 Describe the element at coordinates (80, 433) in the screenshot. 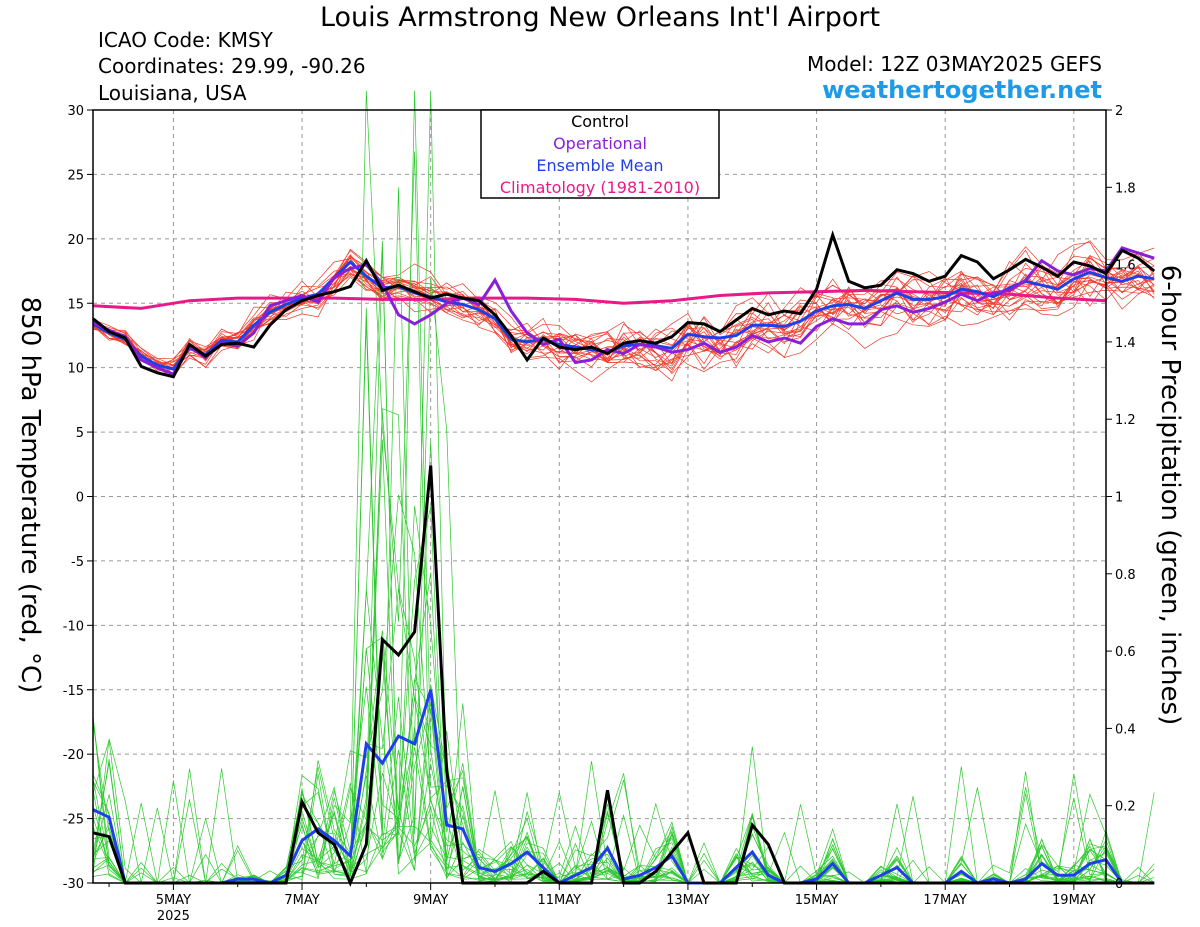

I see `y-tick-label: 5` at that location.